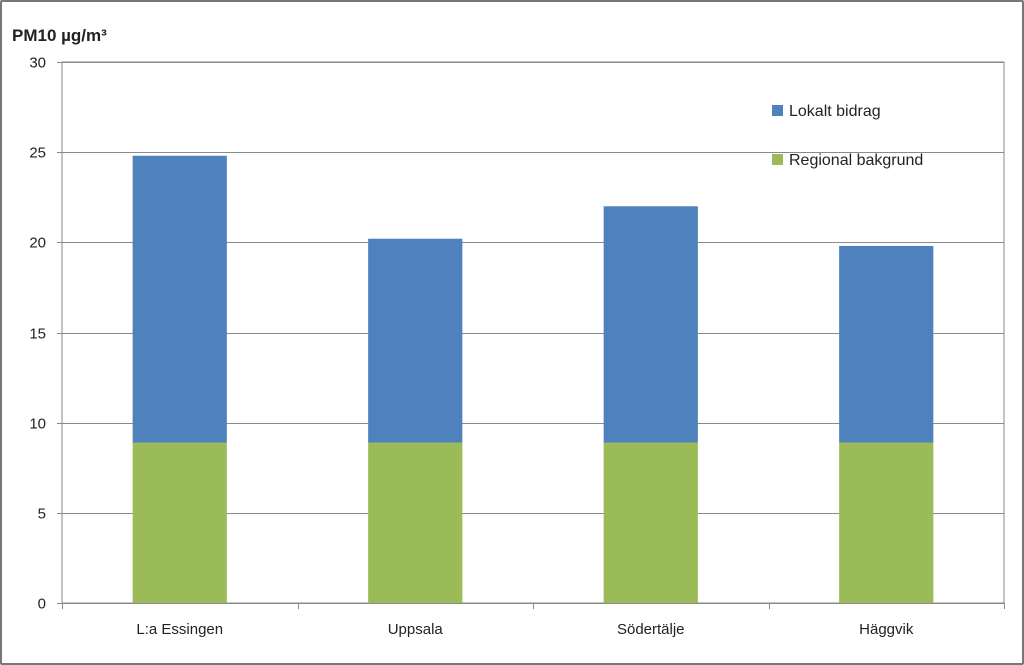  What do you see at coordinates (37, 153) in the screenshot?
I see `y-tick-label: 25` at bounding box center [37, 153].